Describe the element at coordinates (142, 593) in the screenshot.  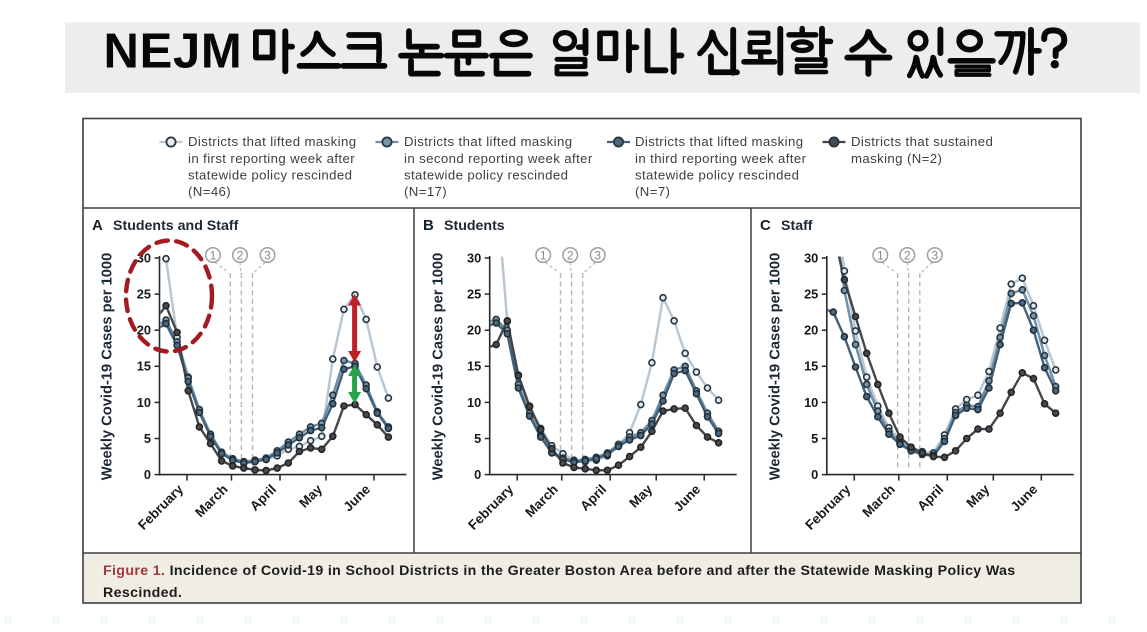
I see `svg-text: Rescinded.` at that location.